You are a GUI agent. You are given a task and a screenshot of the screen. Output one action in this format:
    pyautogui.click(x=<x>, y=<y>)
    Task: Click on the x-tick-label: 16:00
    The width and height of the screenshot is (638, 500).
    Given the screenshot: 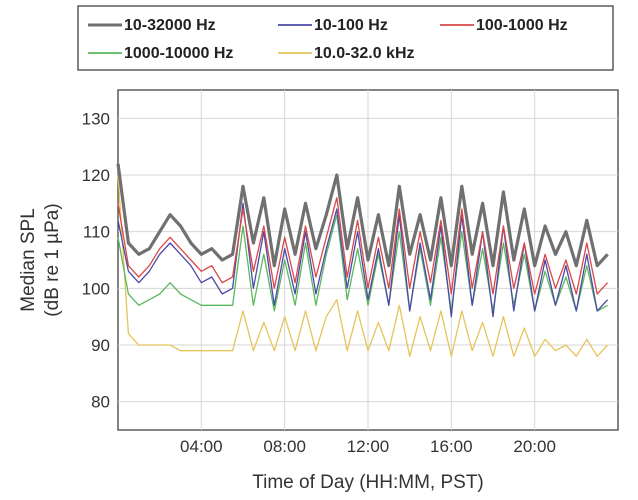 What is the action you would take?
    pyautogui.click(x=451, y=446)
    